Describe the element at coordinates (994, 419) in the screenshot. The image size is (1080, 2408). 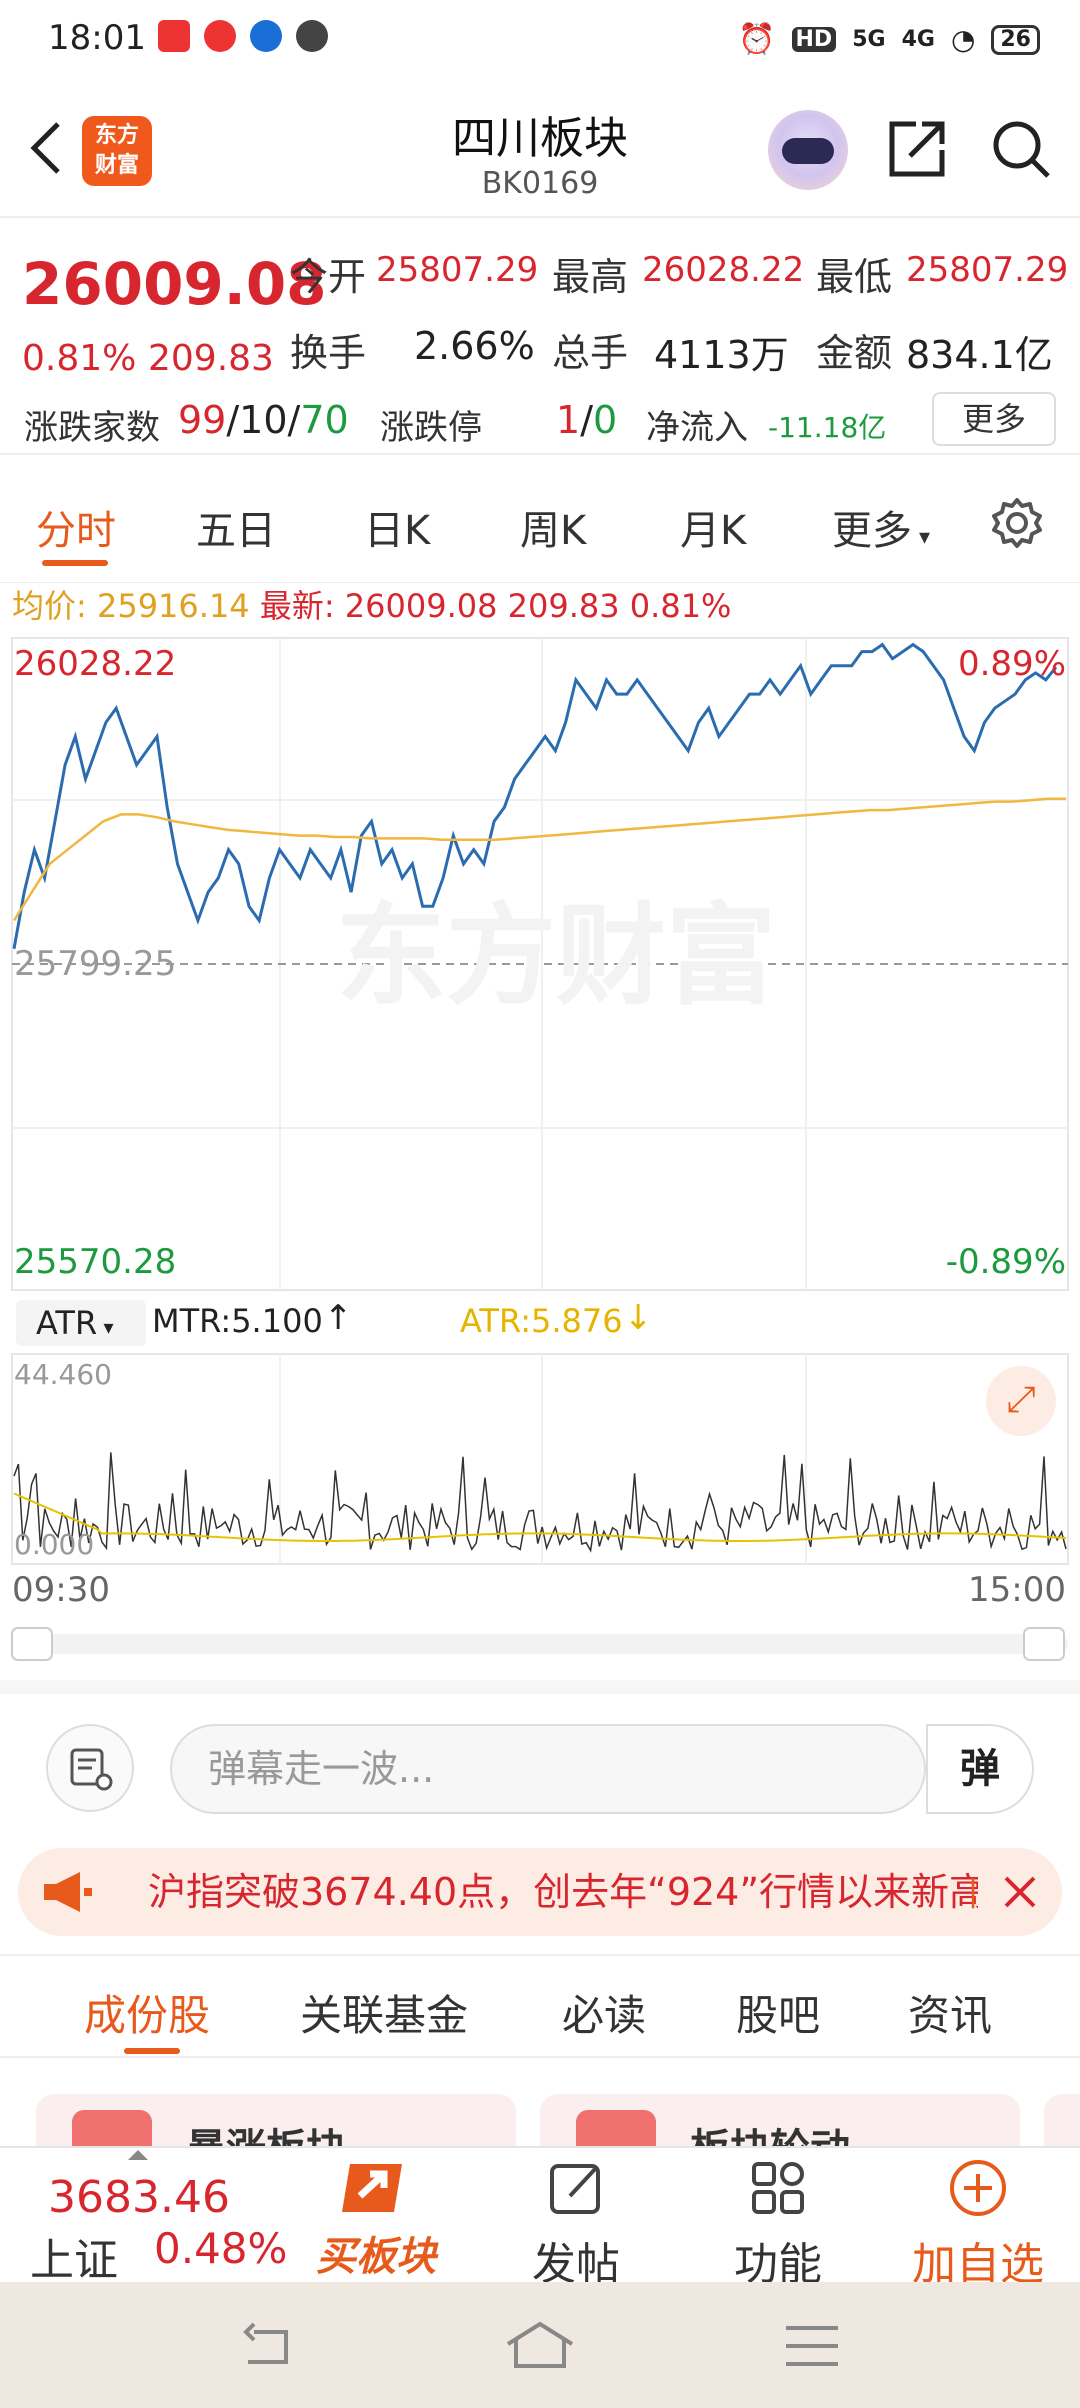
I see `more-button: 更多` at that location.